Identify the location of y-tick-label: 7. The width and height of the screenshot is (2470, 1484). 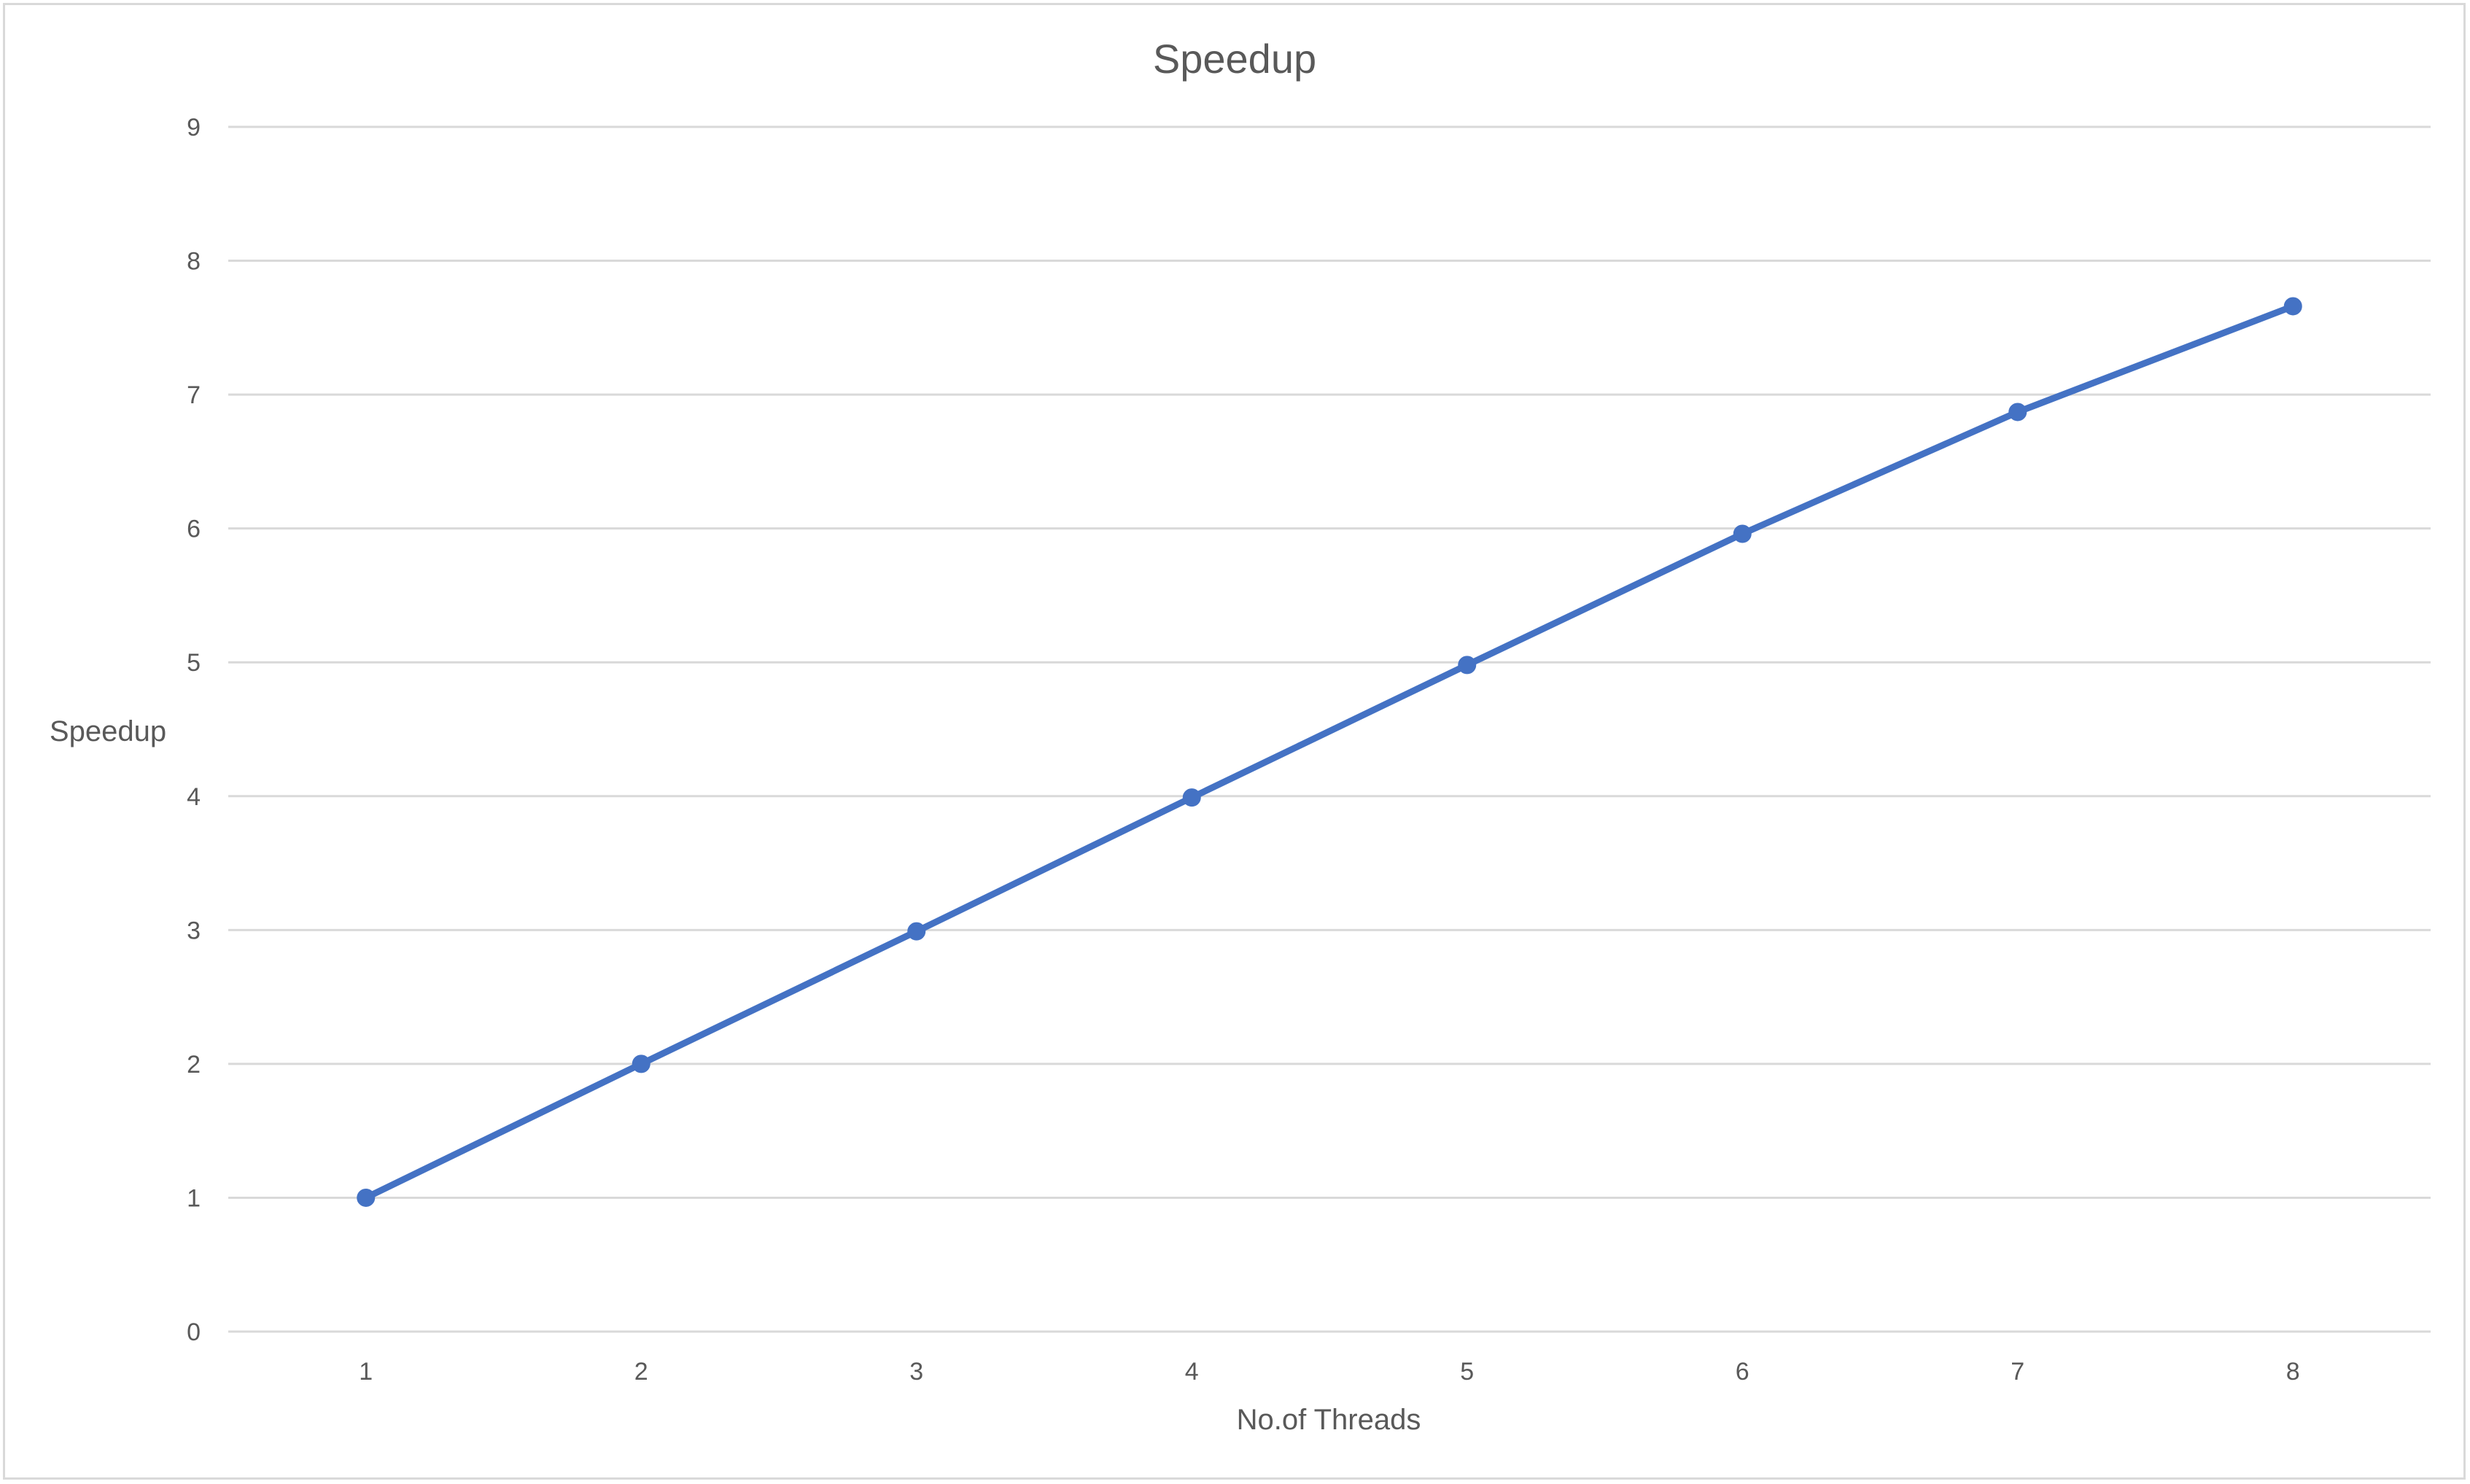
(194, 395).